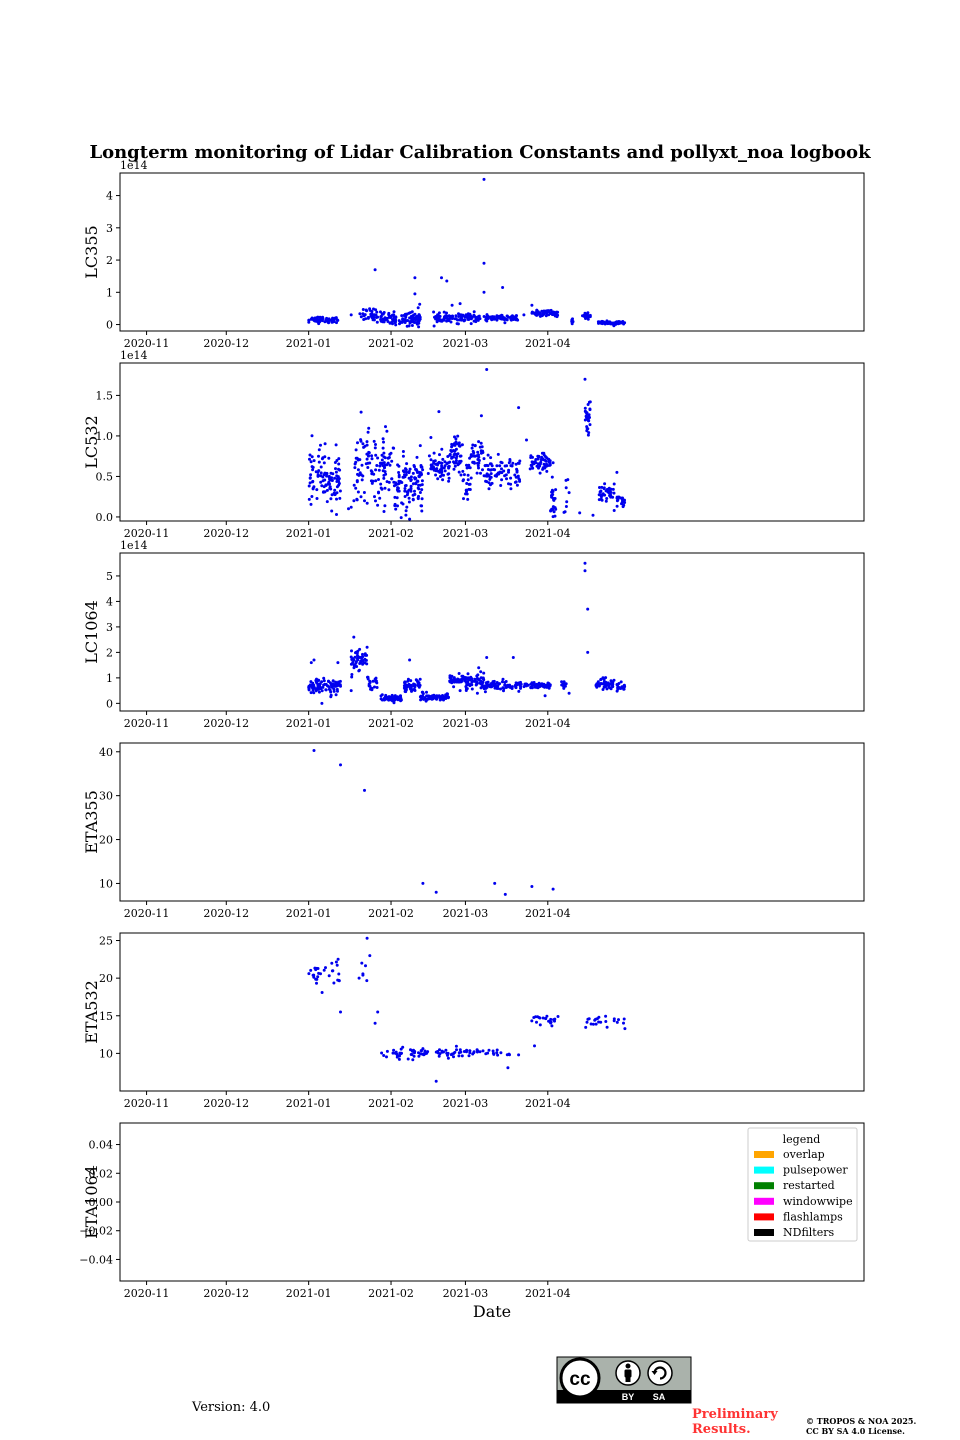 The image size is (960, 1440). I want to click on x-tick-label: 2021-02, so click(391, 913).